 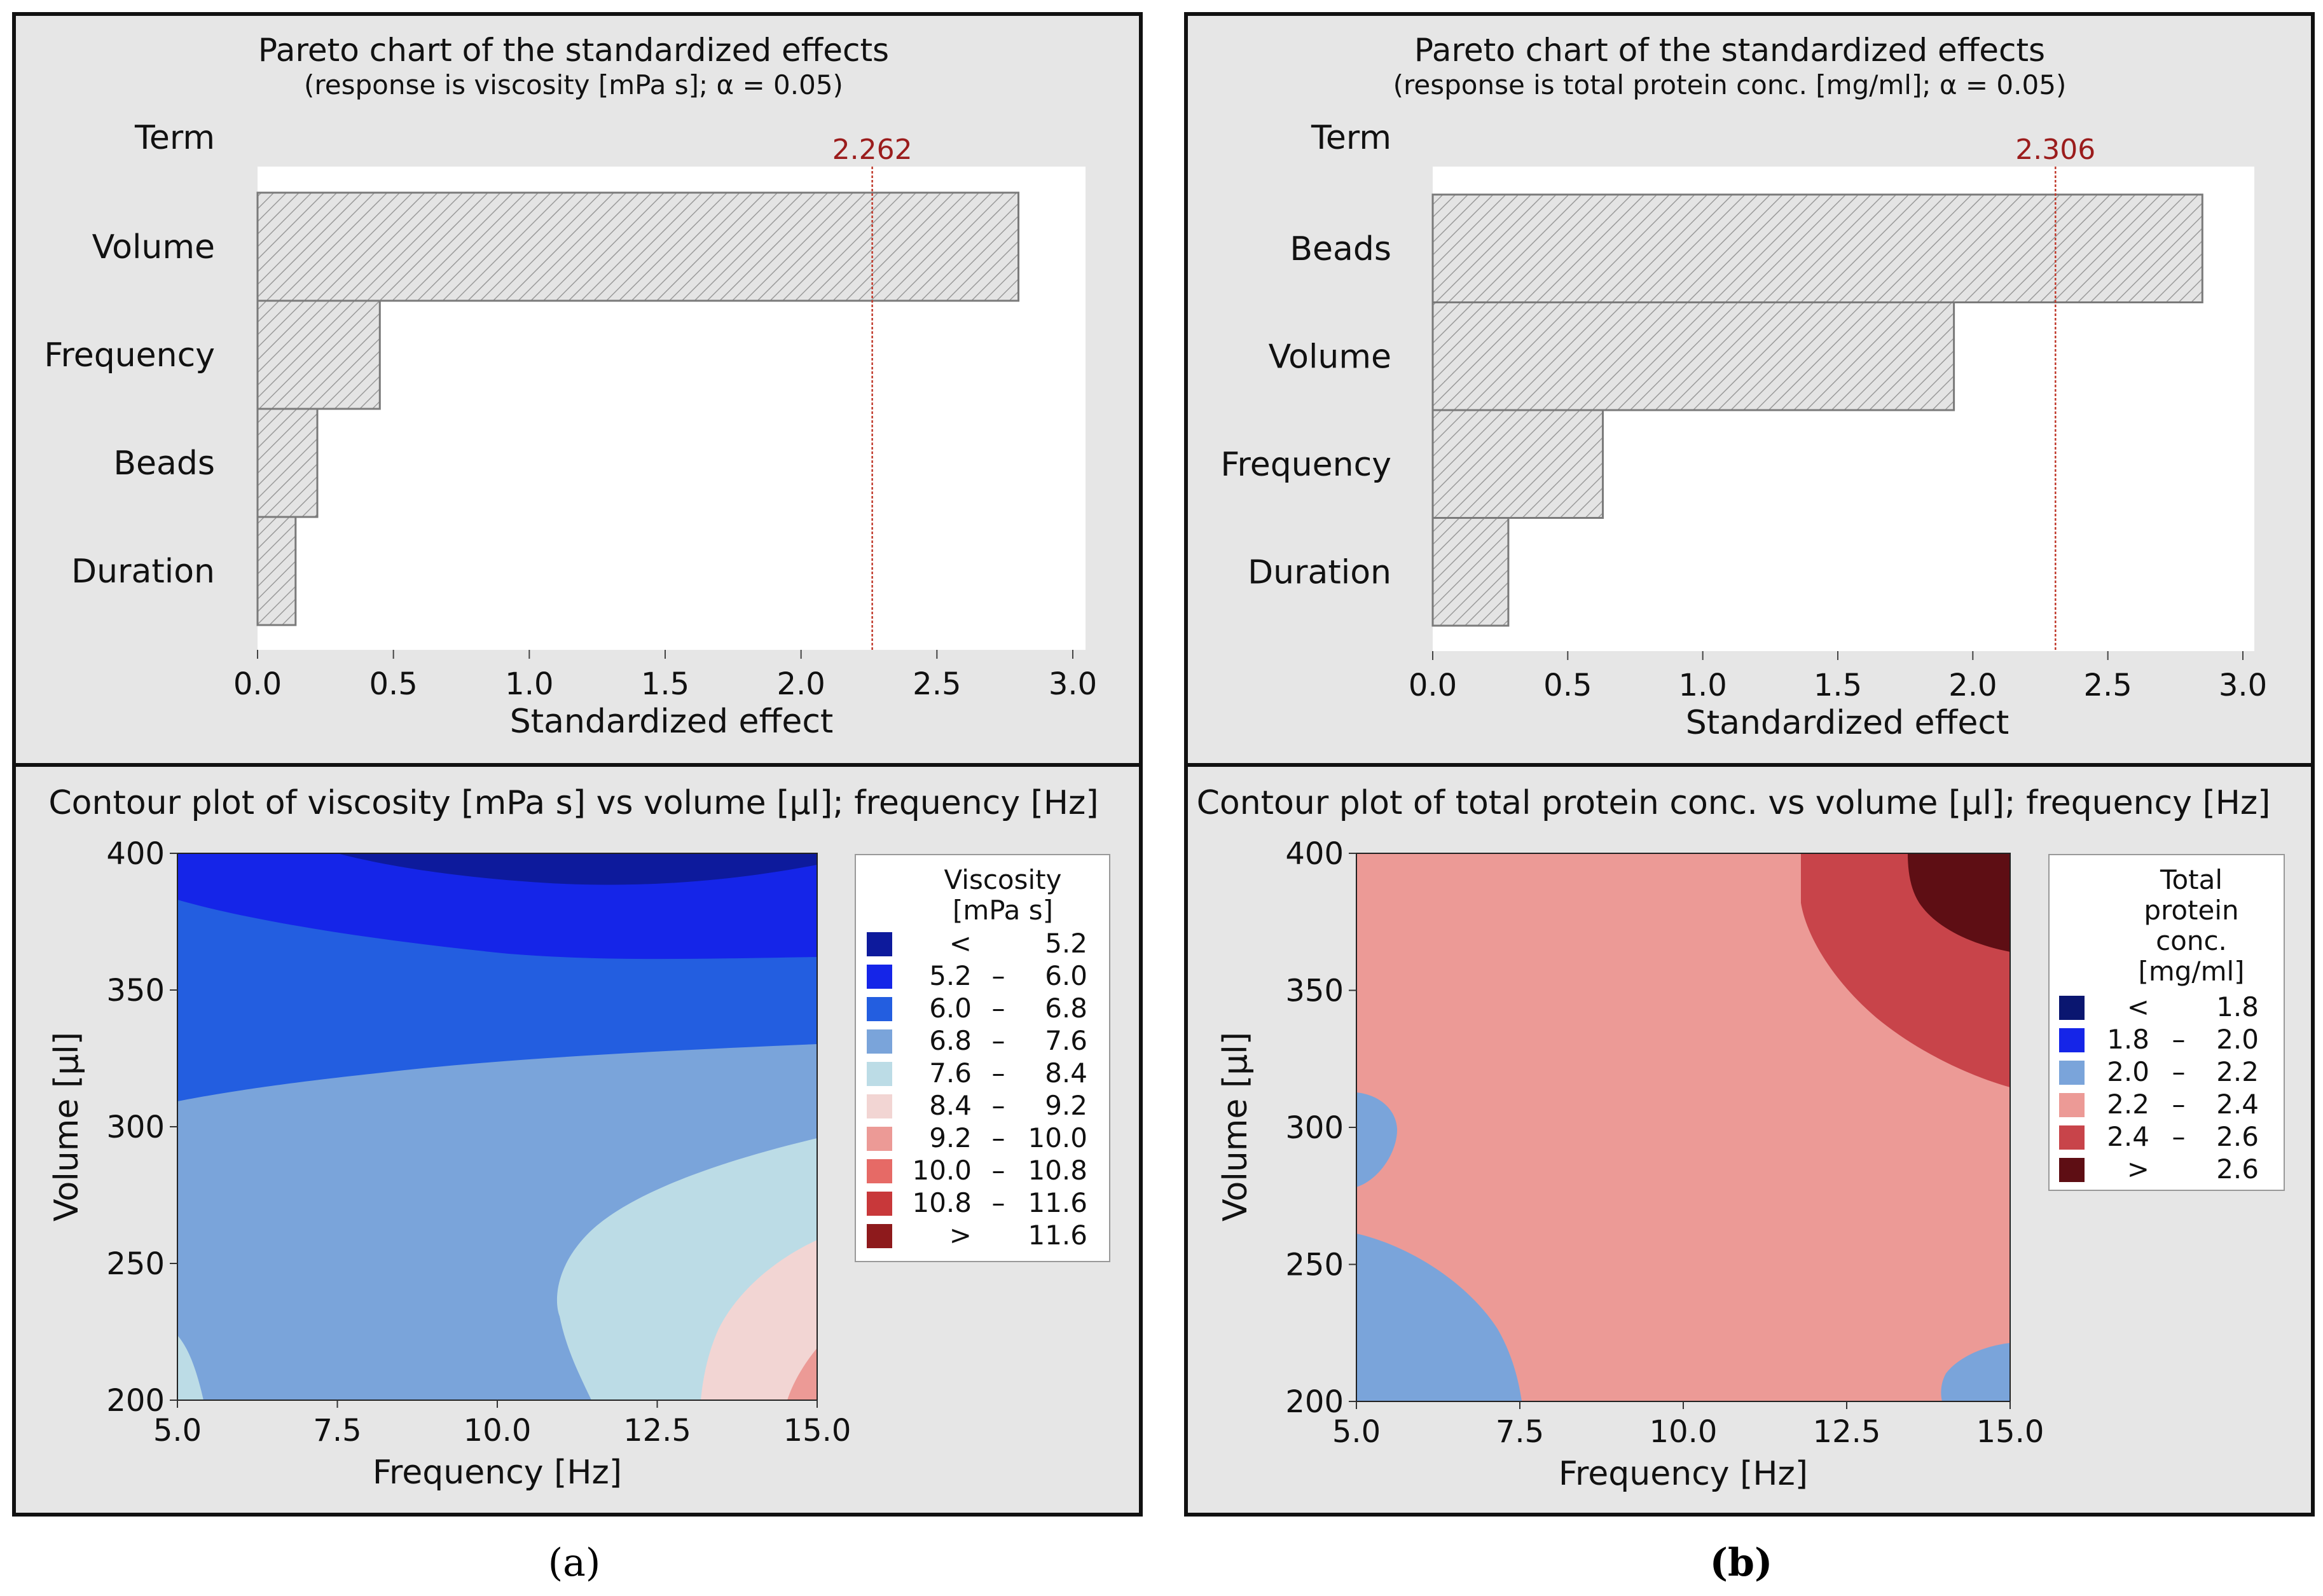 I want to click on contour-b-ytick-label: 300, so click(x=1314, y=1128).